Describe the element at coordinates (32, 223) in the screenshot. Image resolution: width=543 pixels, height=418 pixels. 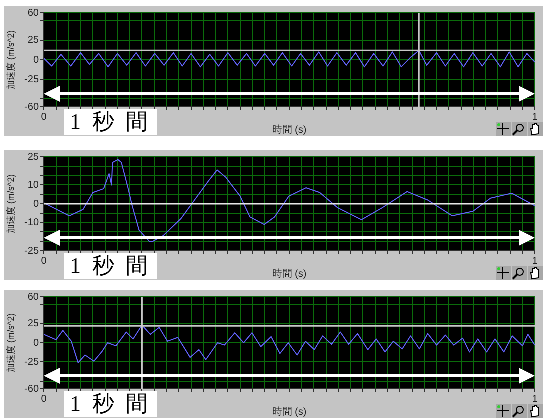
I see `y-tick-label: -10` at that location.